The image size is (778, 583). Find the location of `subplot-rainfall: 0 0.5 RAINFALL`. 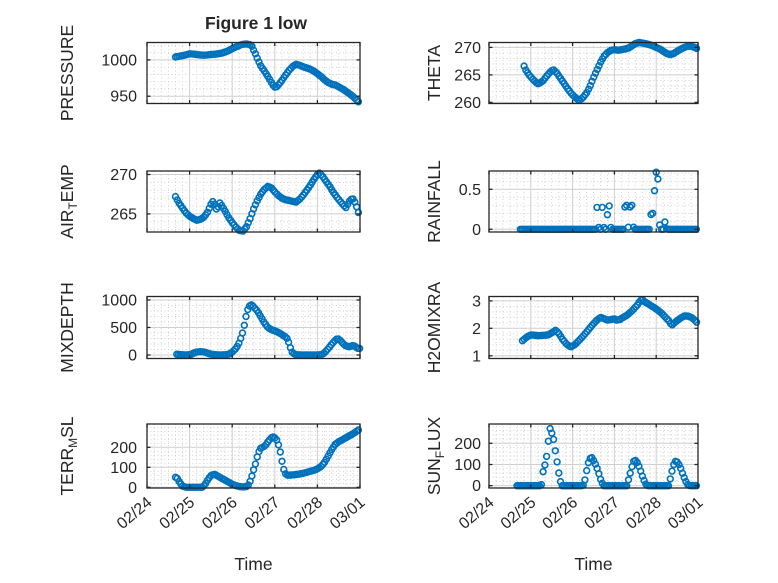

subplot-rainfall: 0 0.5 RAINFALL is located at coordinates (562, 201).